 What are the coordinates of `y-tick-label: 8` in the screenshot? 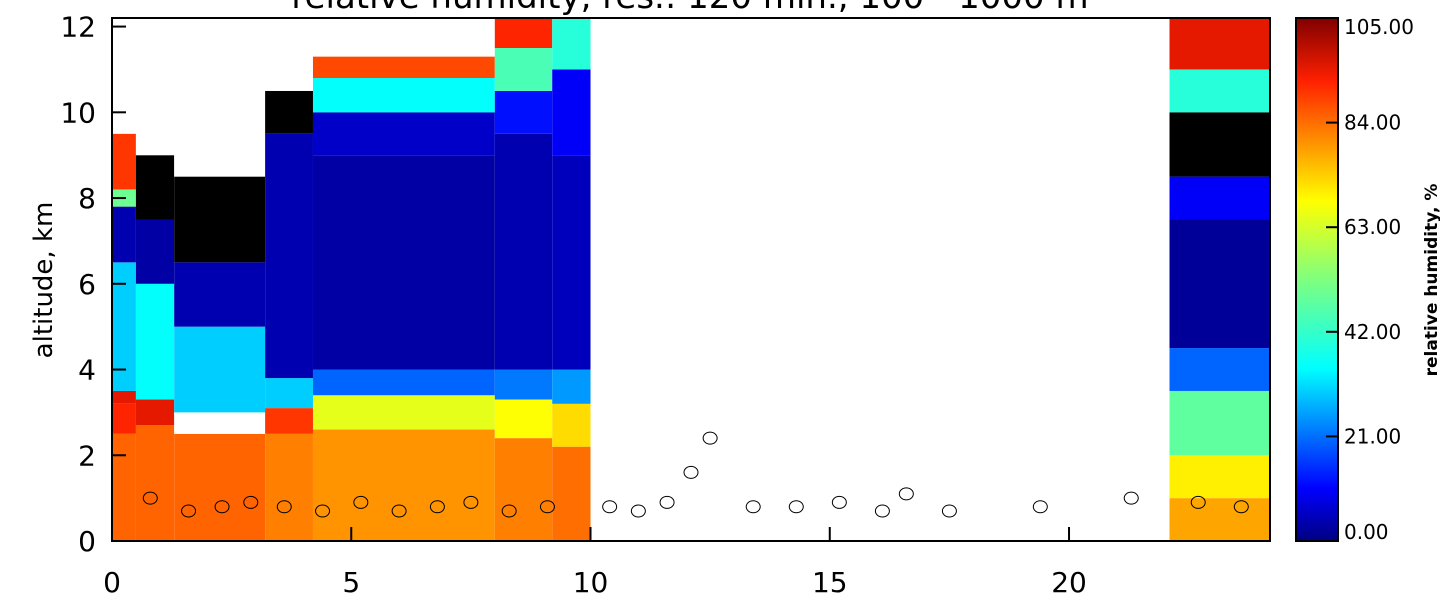 It's located at (87, 198).